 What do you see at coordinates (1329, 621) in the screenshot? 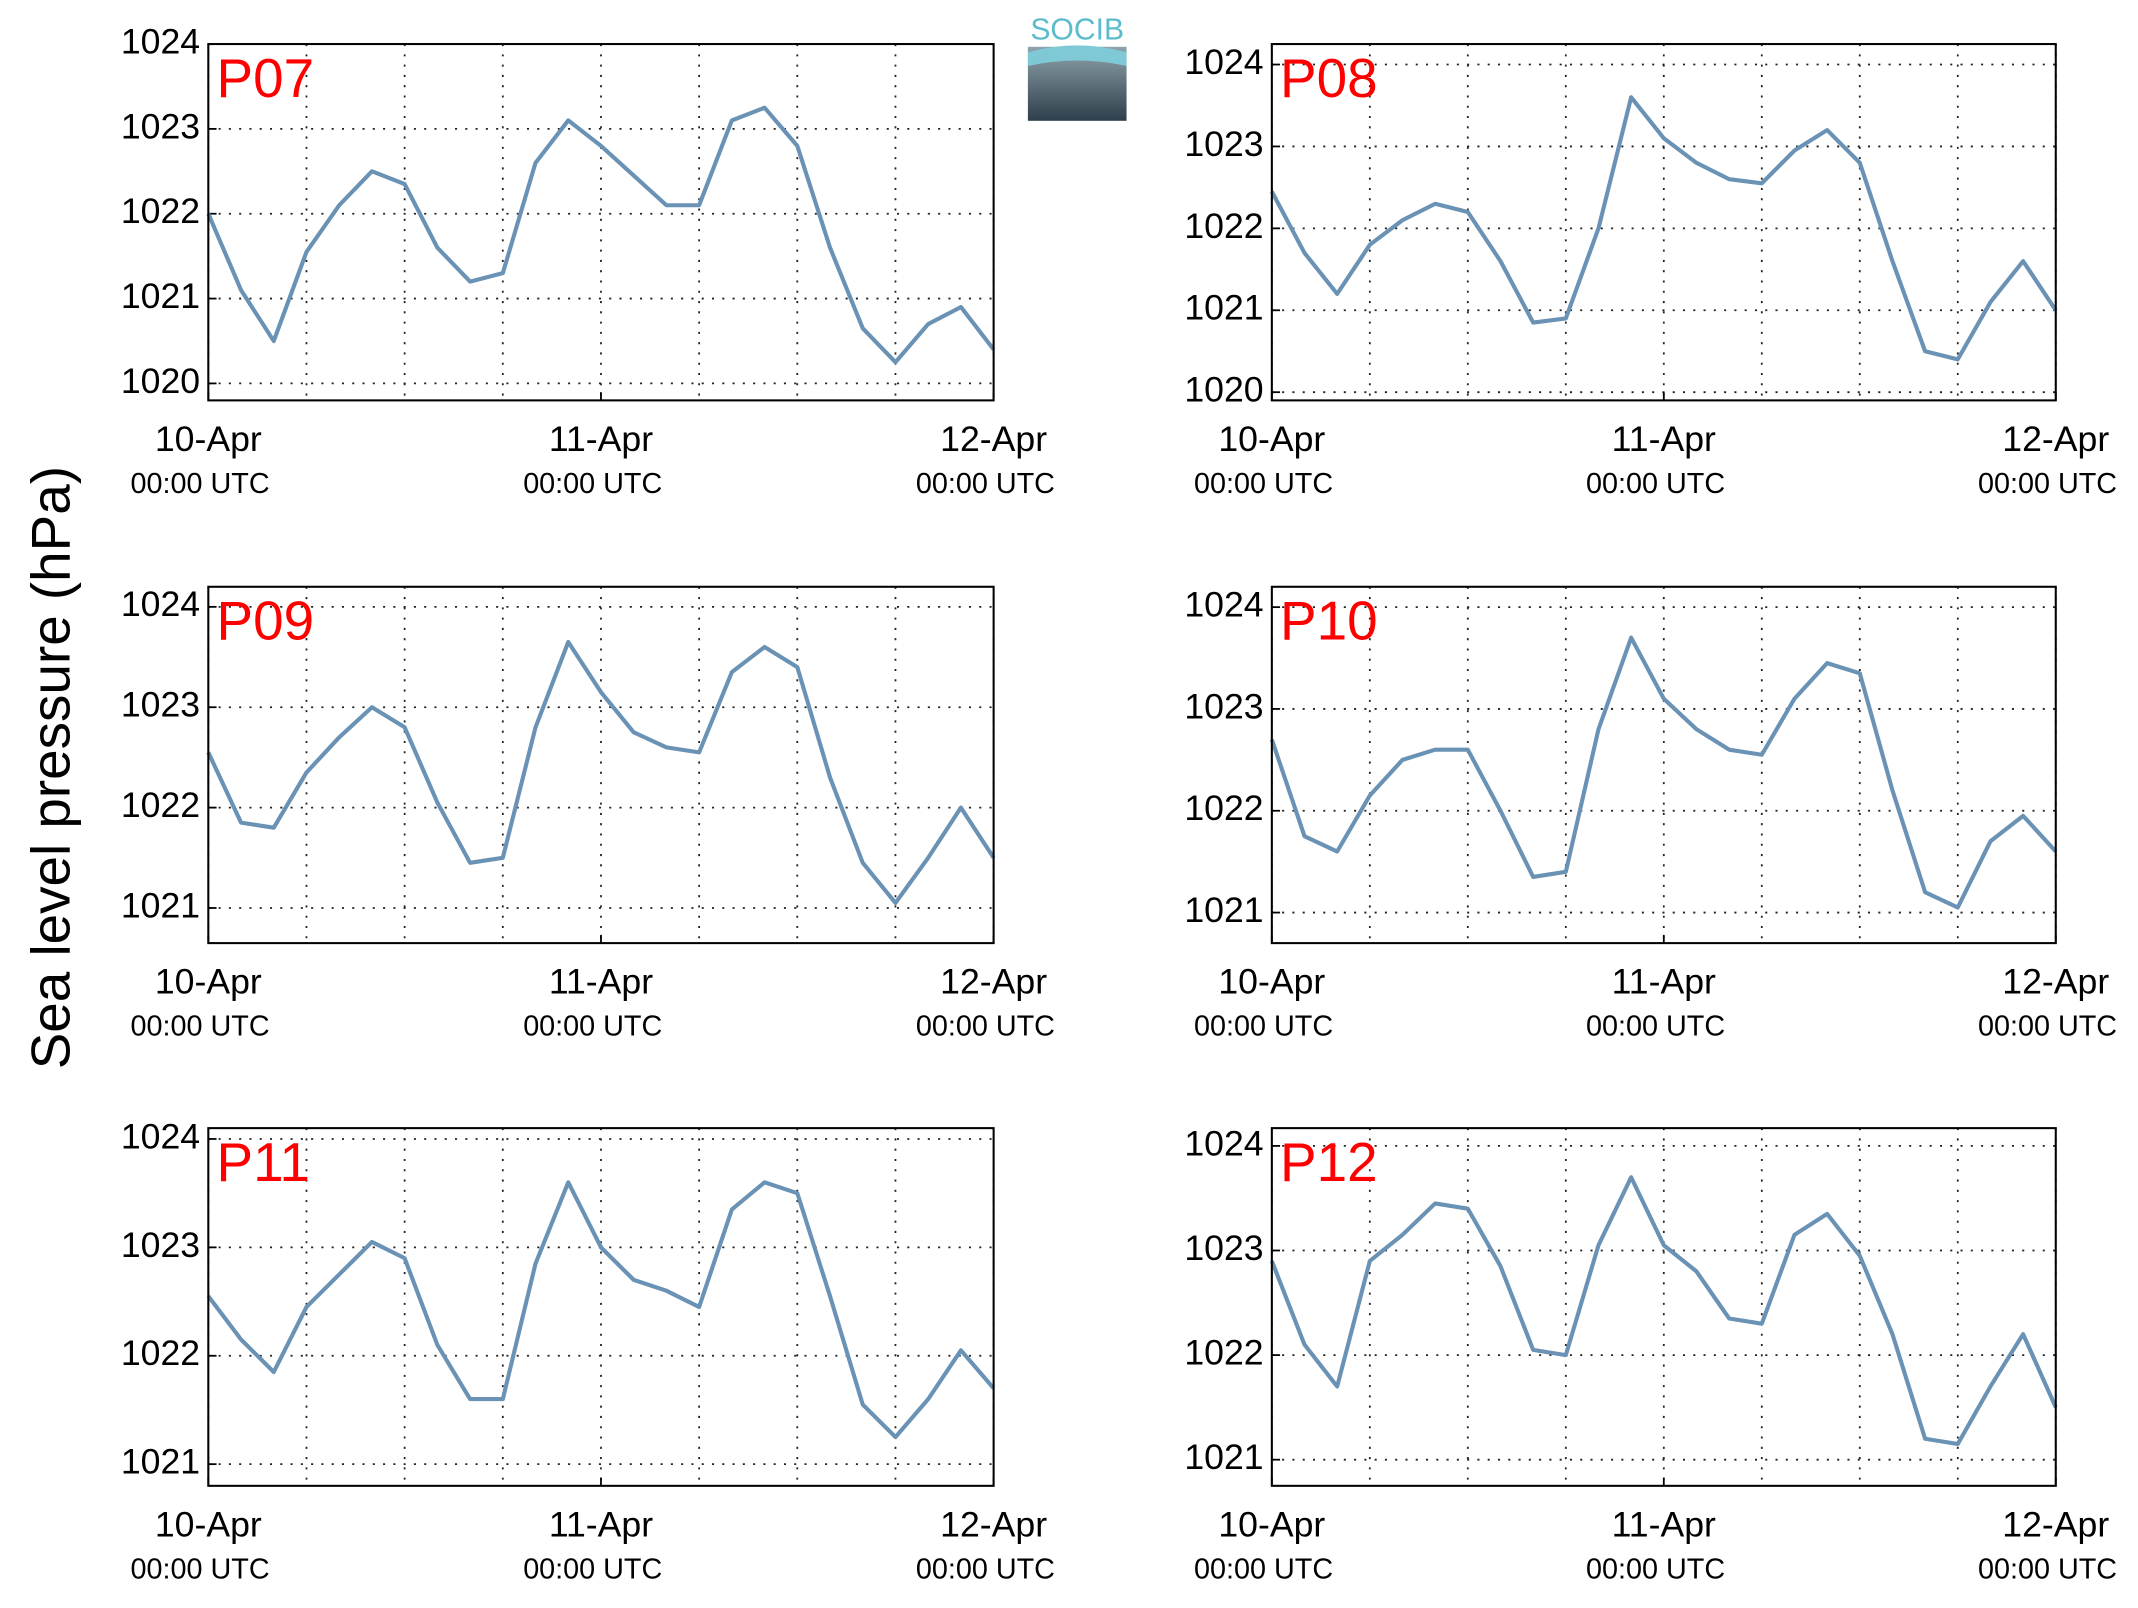
I see `panel-title: P10` at bounding box center [1329, 621].